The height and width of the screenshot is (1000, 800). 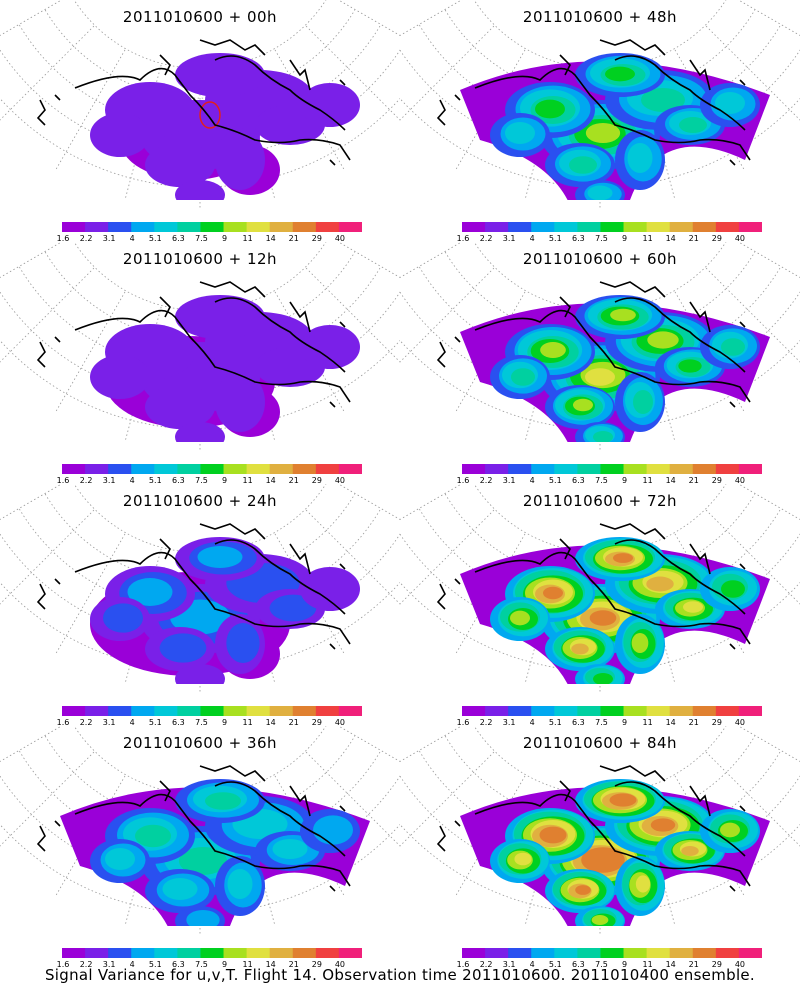 I want to click on panel-title: 2011010600 + 84h, so click(x=600, y=743).